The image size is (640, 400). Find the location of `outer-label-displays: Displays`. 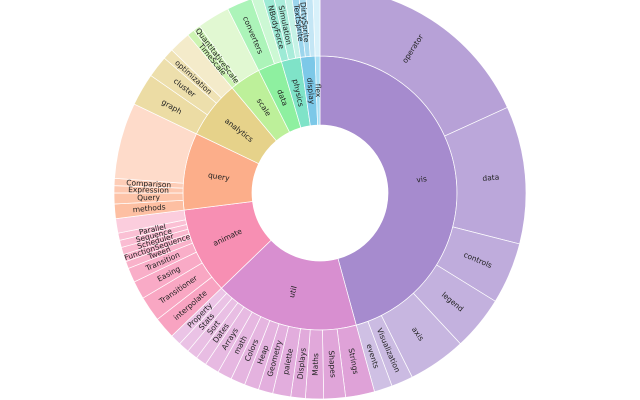

outer-label-displays: Displays is located at coordinates (302, 363).